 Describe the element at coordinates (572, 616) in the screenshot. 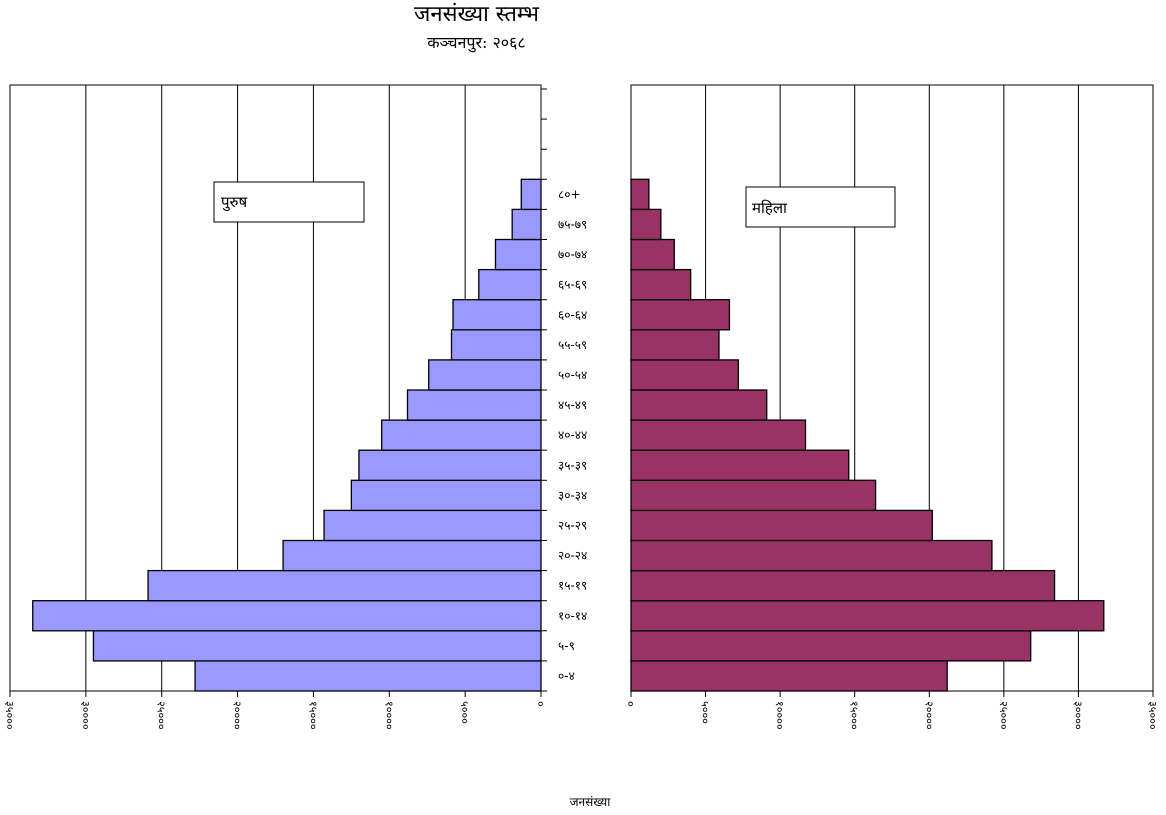

I see `age-group-label: १०-१४` at that location.